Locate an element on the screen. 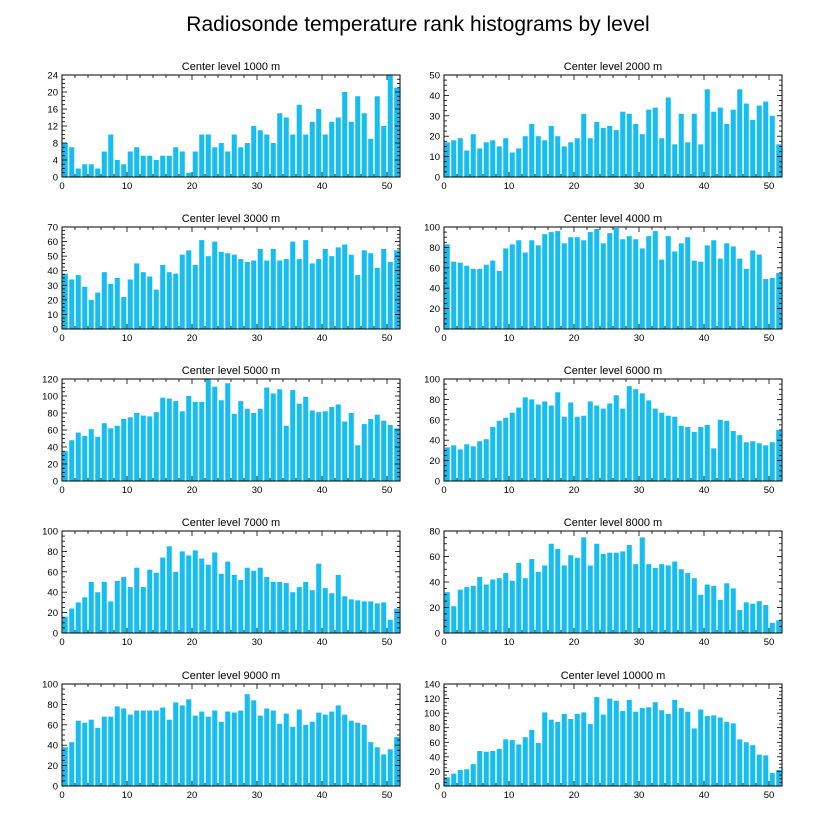 The image size is (824, 824). x-tick-label: 20 is located at coordinates (192, 642).